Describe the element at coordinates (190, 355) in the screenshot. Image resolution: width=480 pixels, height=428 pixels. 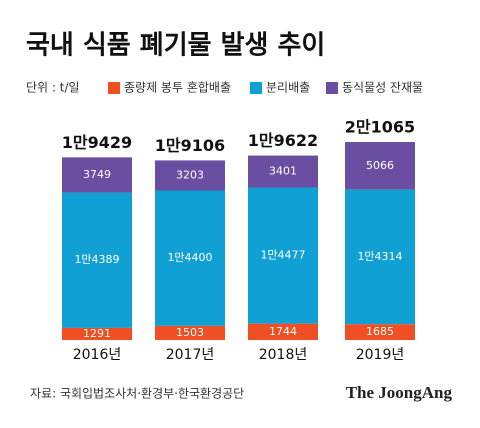
I see `x-tick-label: 2017년` at that location.